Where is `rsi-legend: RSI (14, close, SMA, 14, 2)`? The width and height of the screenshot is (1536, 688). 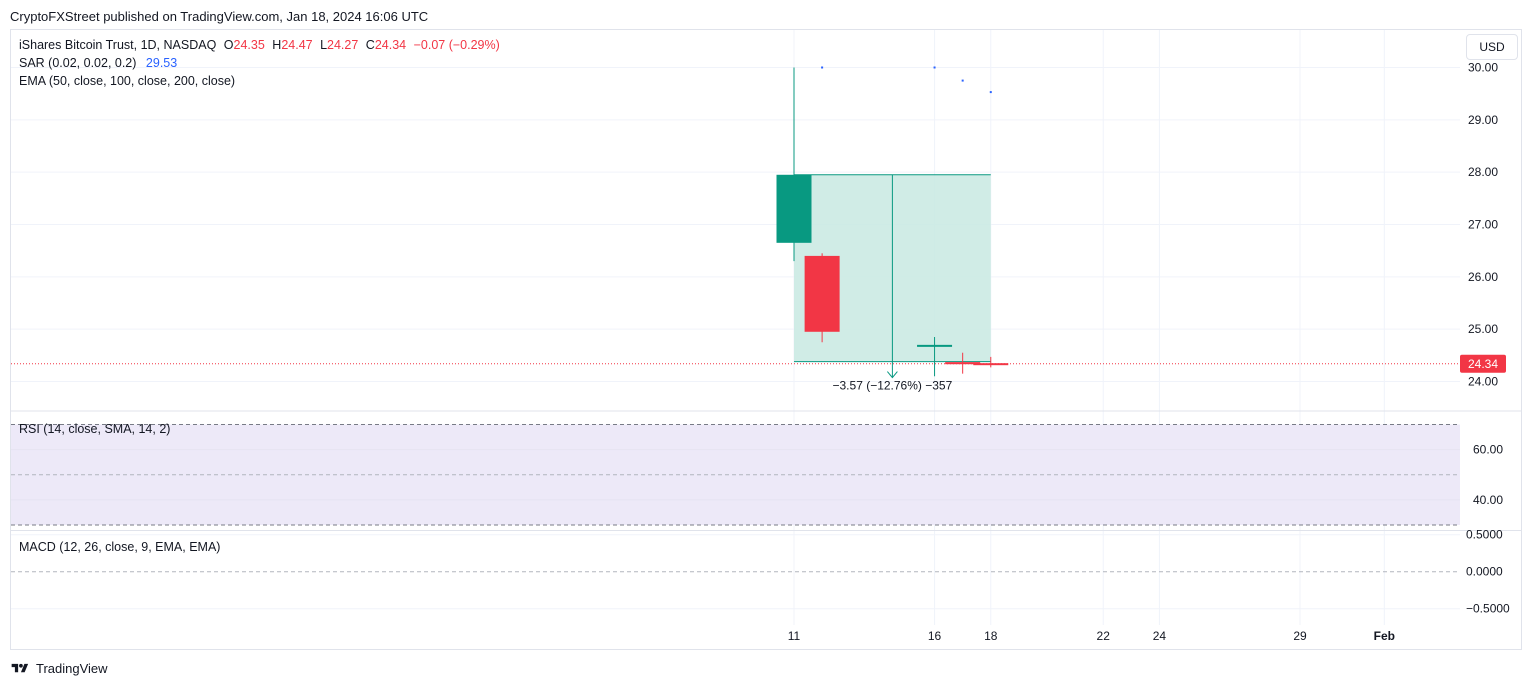 rsi-legend: RSI (14, close, SMA, 14, 2) is located at coordinates (94, 429).